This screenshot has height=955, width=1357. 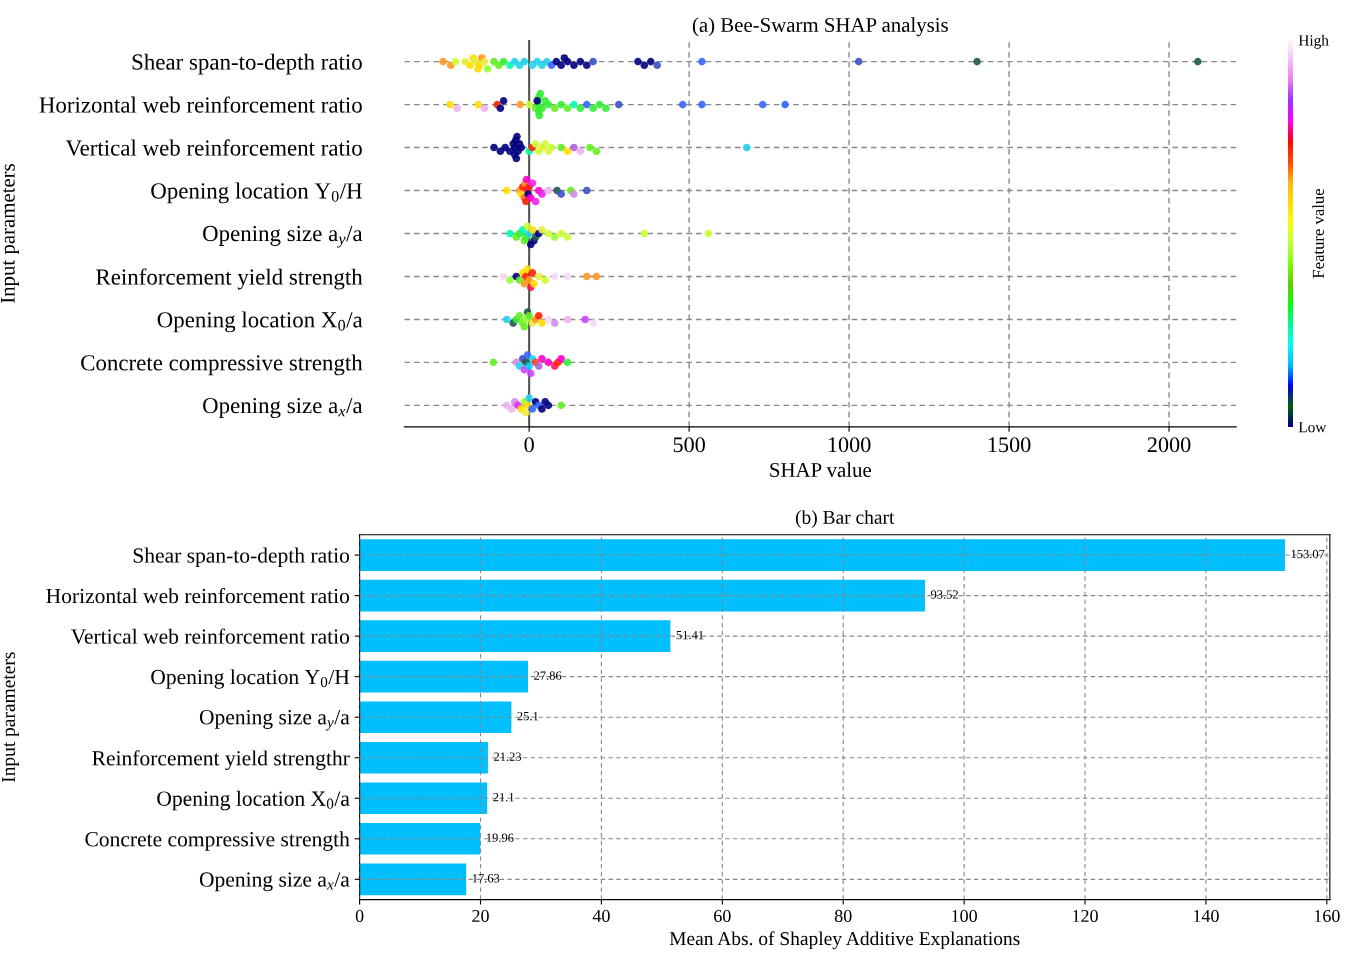 I want to click on data-label: 21.1, so click(x=503, y=797).